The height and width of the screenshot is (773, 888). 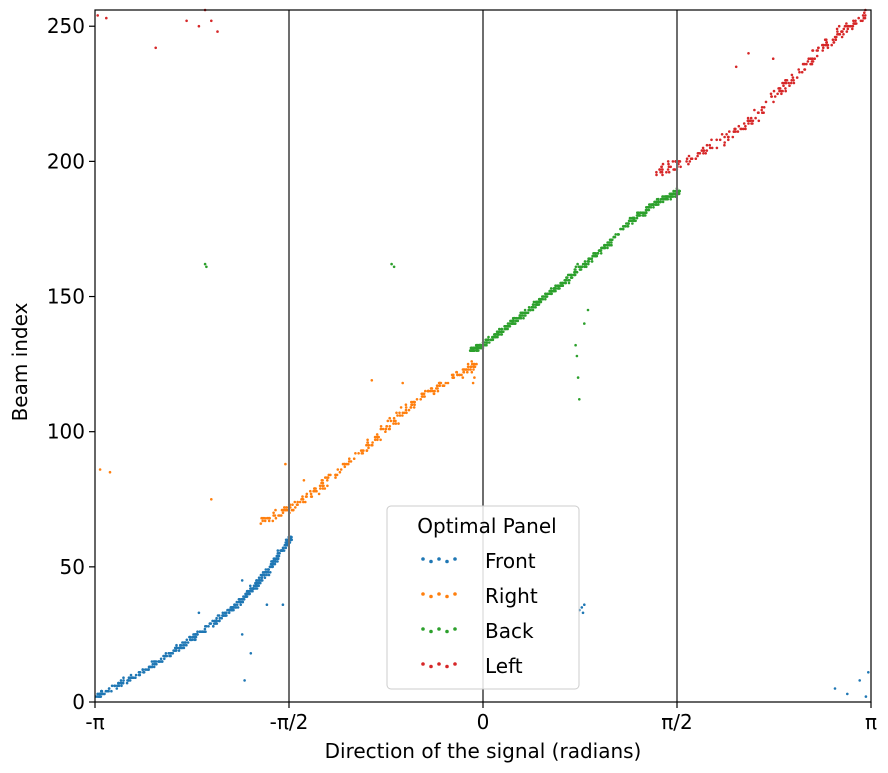 I want to click on legend-label: Front, so click(x=510, y=561).